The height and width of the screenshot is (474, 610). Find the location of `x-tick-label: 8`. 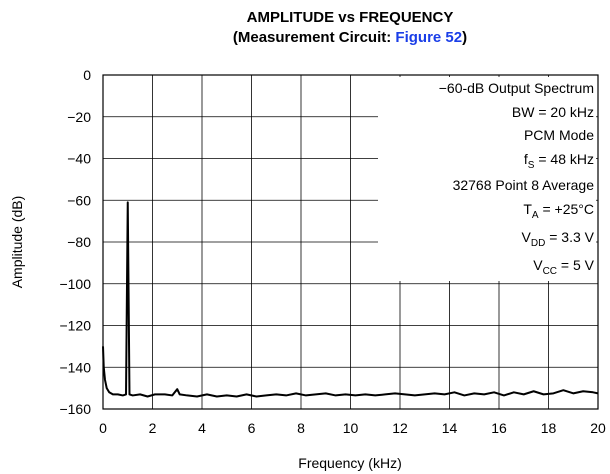

x-tick-label: 8 is located at coordinates (301, 428).